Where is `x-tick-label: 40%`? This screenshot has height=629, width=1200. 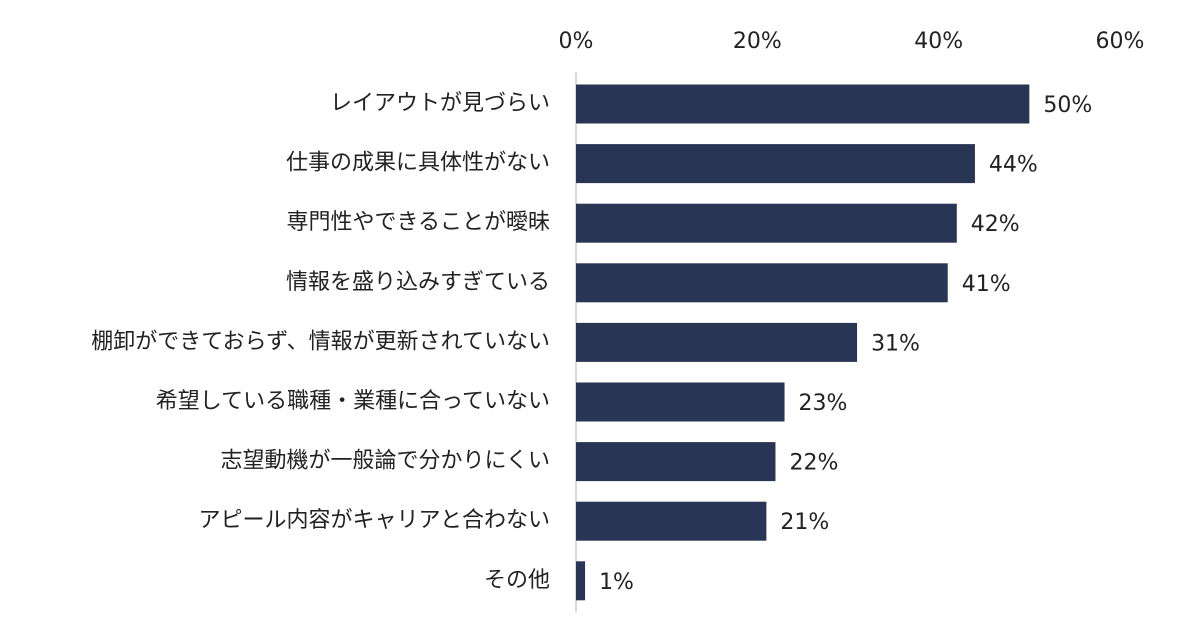 x-tick-label: 40% is located at coordinates (938, 41).